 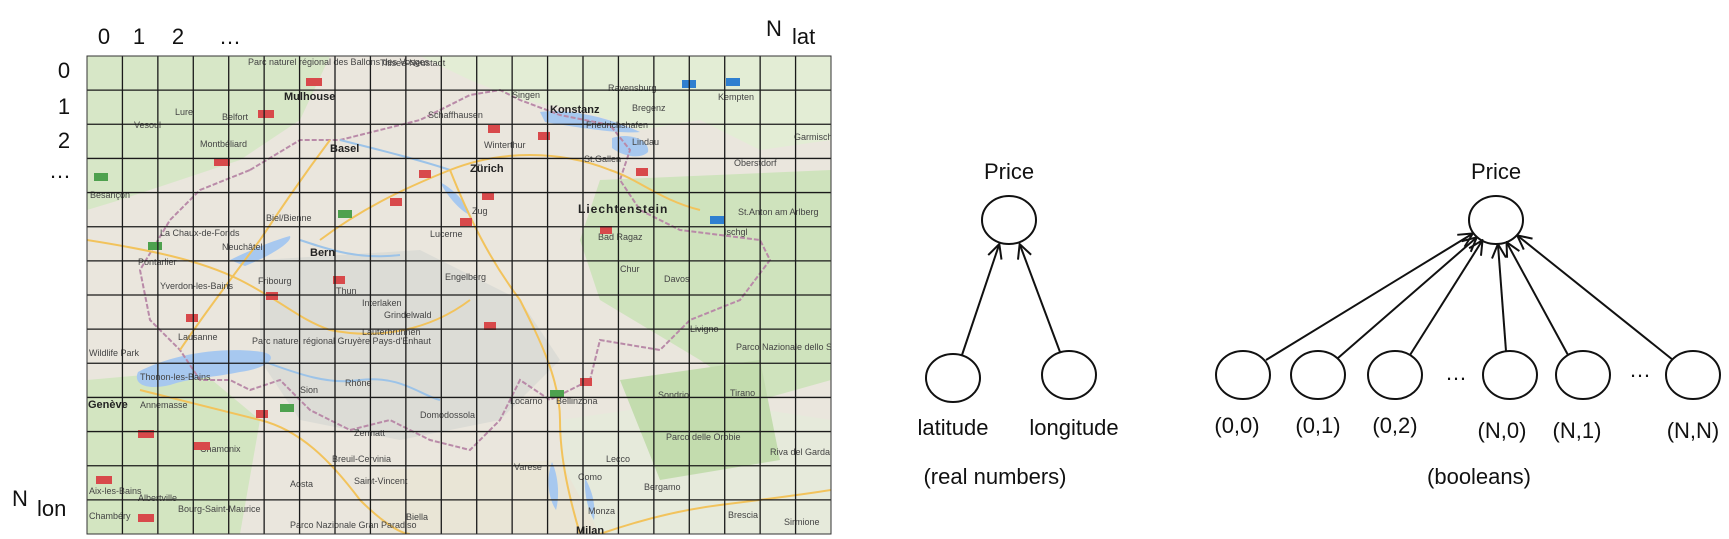 What do you see at coordinates (1069, 375) in the screenshot?
I see `longitude-node` at bounding box center [1069, 375].